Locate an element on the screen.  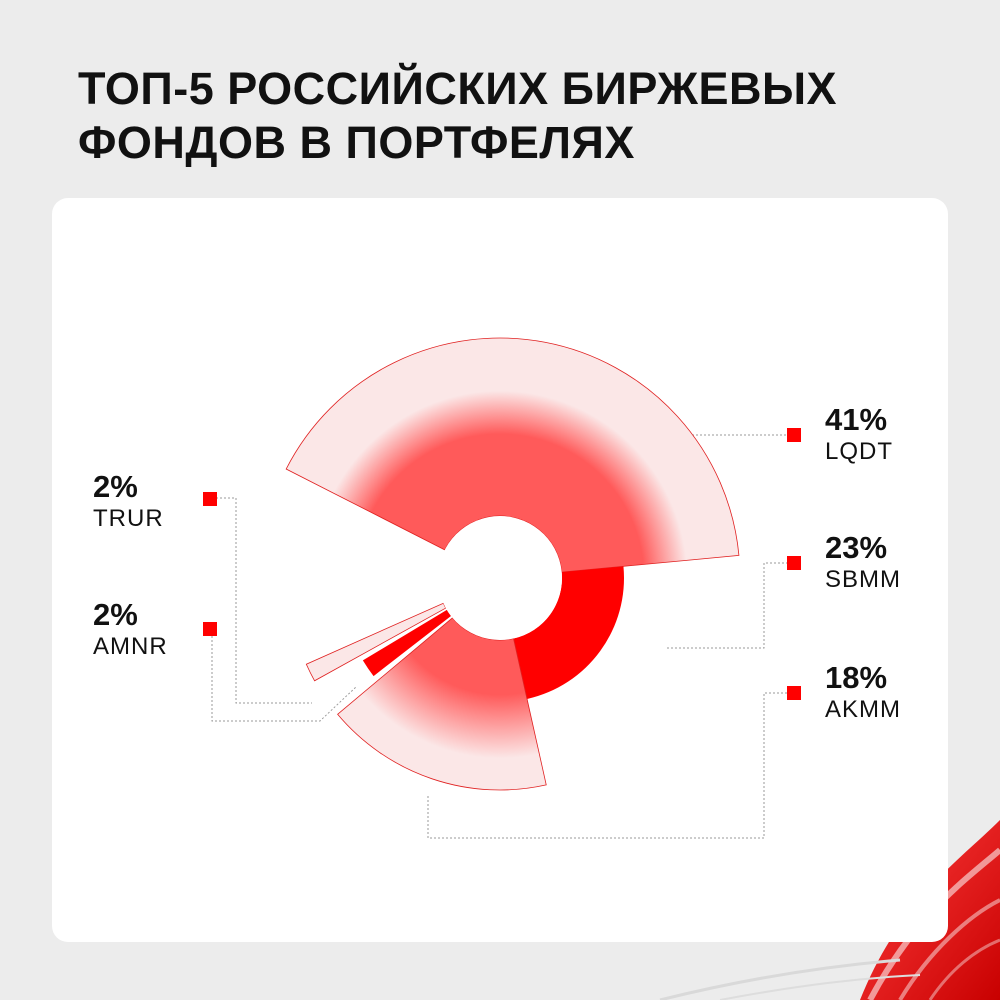
label-lqdt: 41% LQDT is located at coordinates (859, 435).